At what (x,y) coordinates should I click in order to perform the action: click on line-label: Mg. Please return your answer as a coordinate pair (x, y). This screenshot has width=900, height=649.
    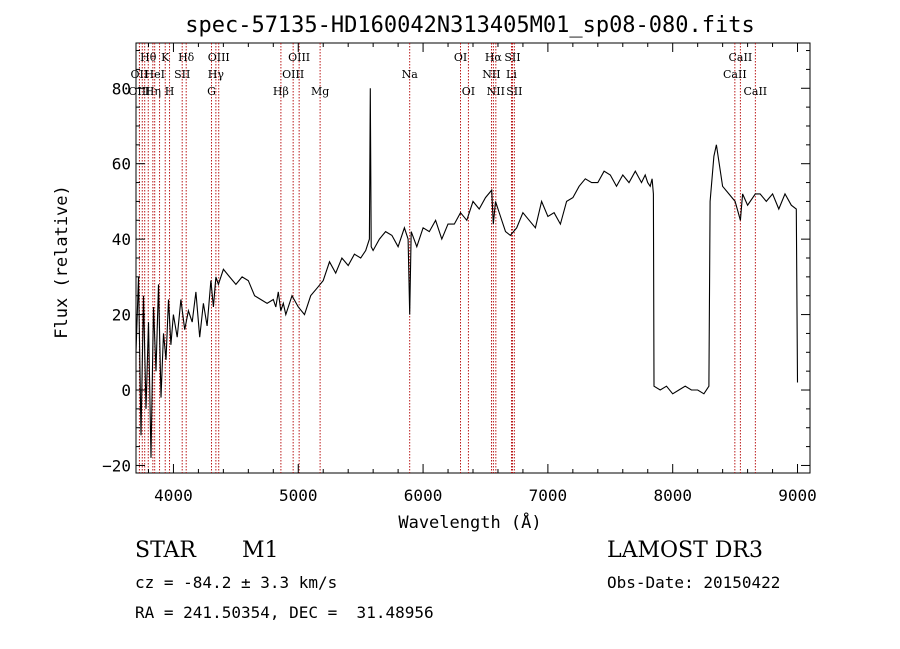
    Looking at the image, I should click on (320, 91).